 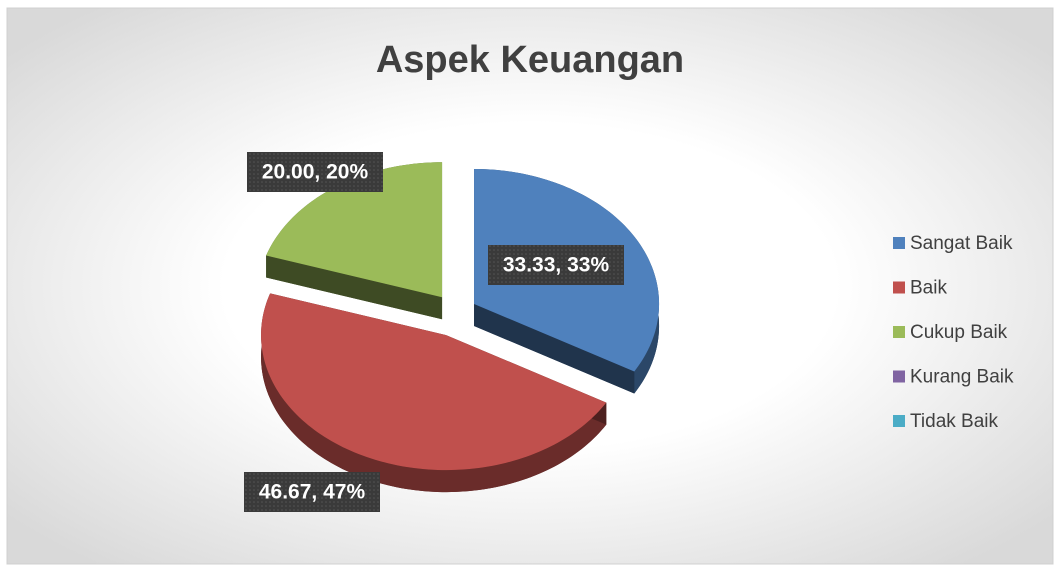 What do you see at coordinates (962, 377) in the screenshot?
I see `legend-label: Kurang Baik` at bounding box center [962, 377].